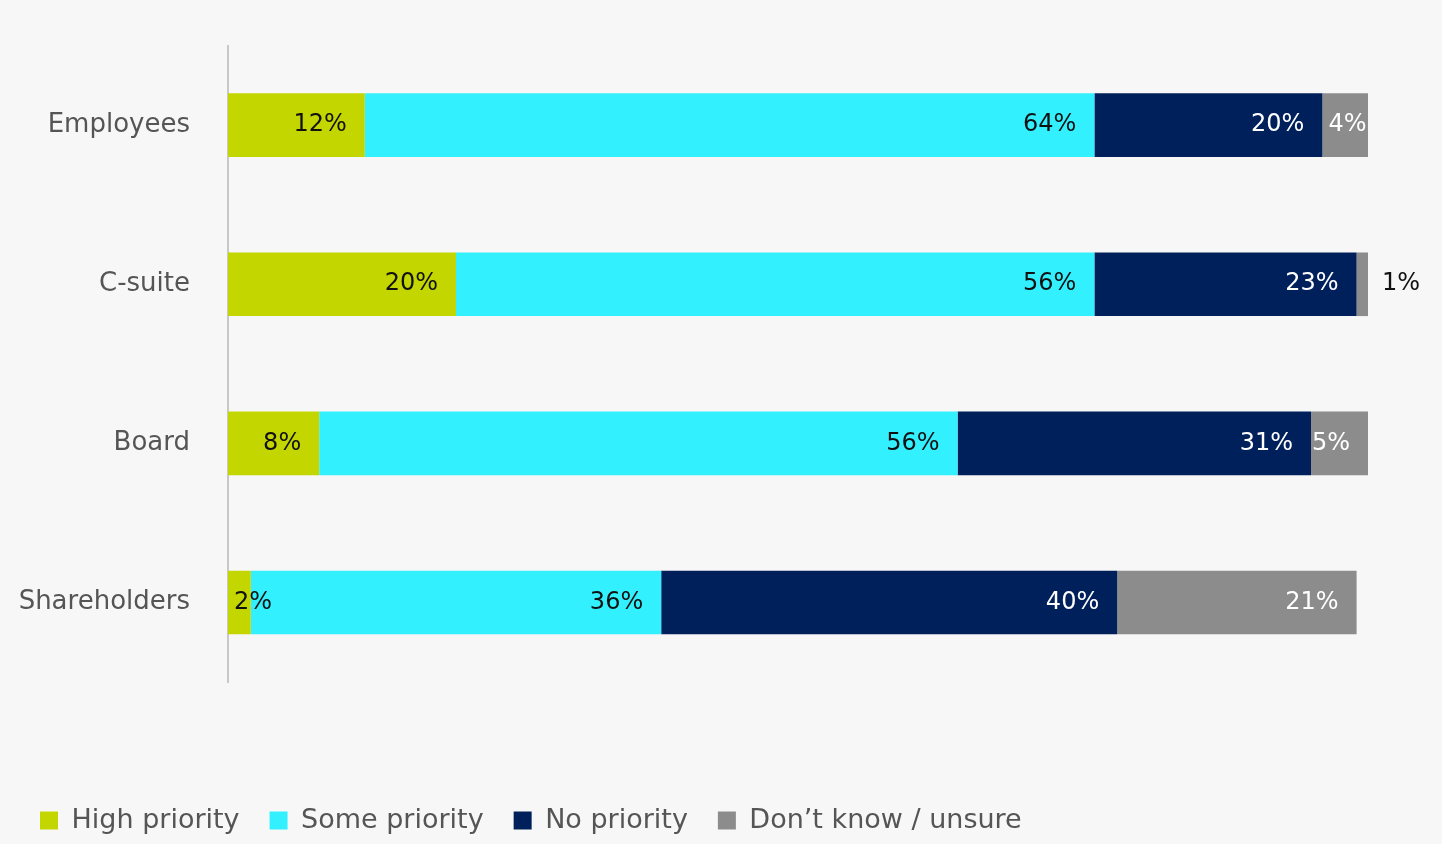 This screenshot has width=1442, height=844. I want to click on legend-label: High priority, so click(155, 818).